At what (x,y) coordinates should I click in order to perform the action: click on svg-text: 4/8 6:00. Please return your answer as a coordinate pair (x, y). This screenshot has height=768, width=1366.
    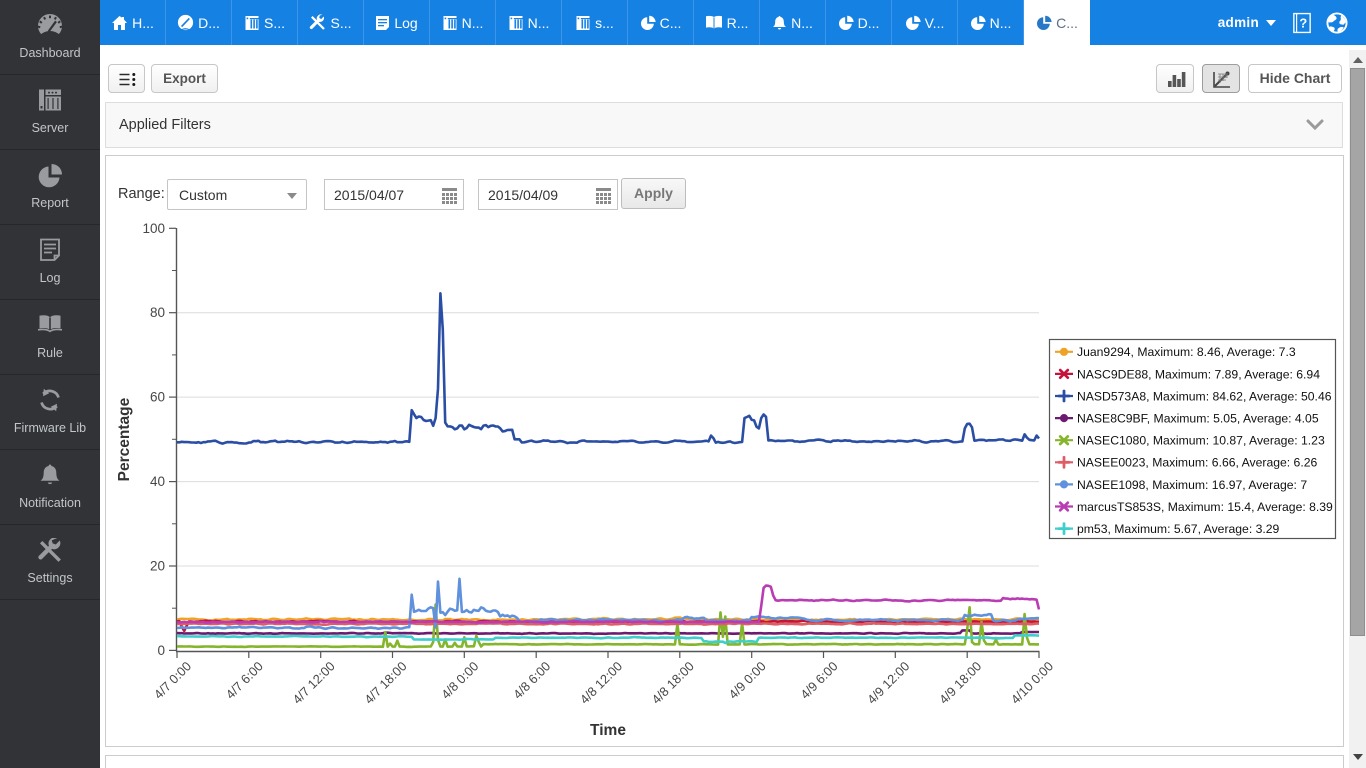
    Looking at the image, I should click on (531, 680).